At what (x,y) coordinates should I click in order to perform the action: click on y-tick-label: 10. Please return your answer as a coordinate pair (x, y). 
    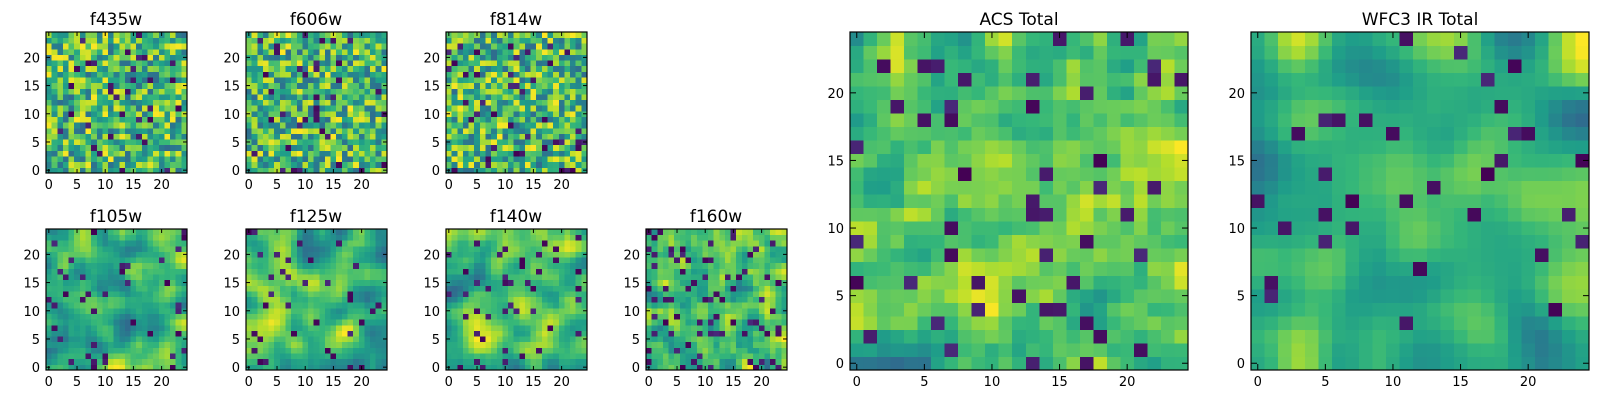
    Looking at the image, I should click on (431, 115).